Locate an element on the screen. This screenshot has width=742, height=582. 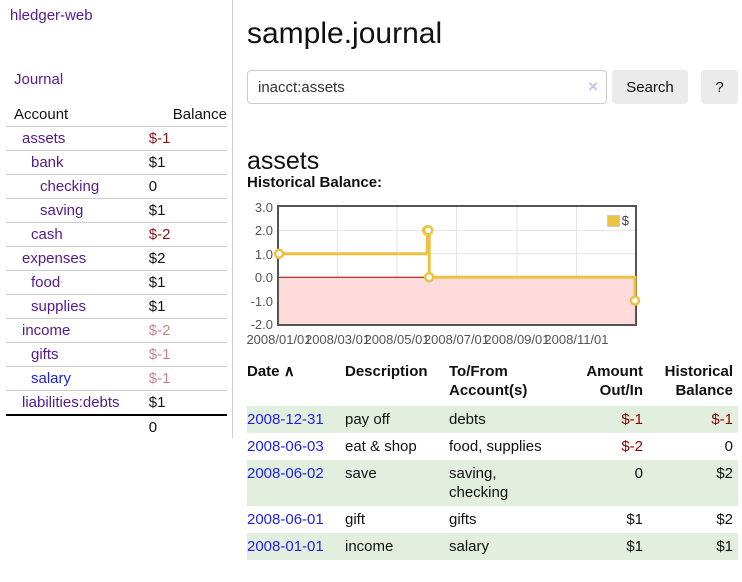
page-title: sample.journal is located at coordinates (345, 34).